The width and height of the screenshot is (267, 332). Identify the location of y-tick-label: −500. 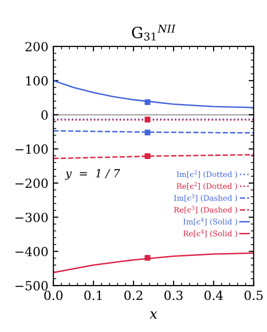
(32, 285).